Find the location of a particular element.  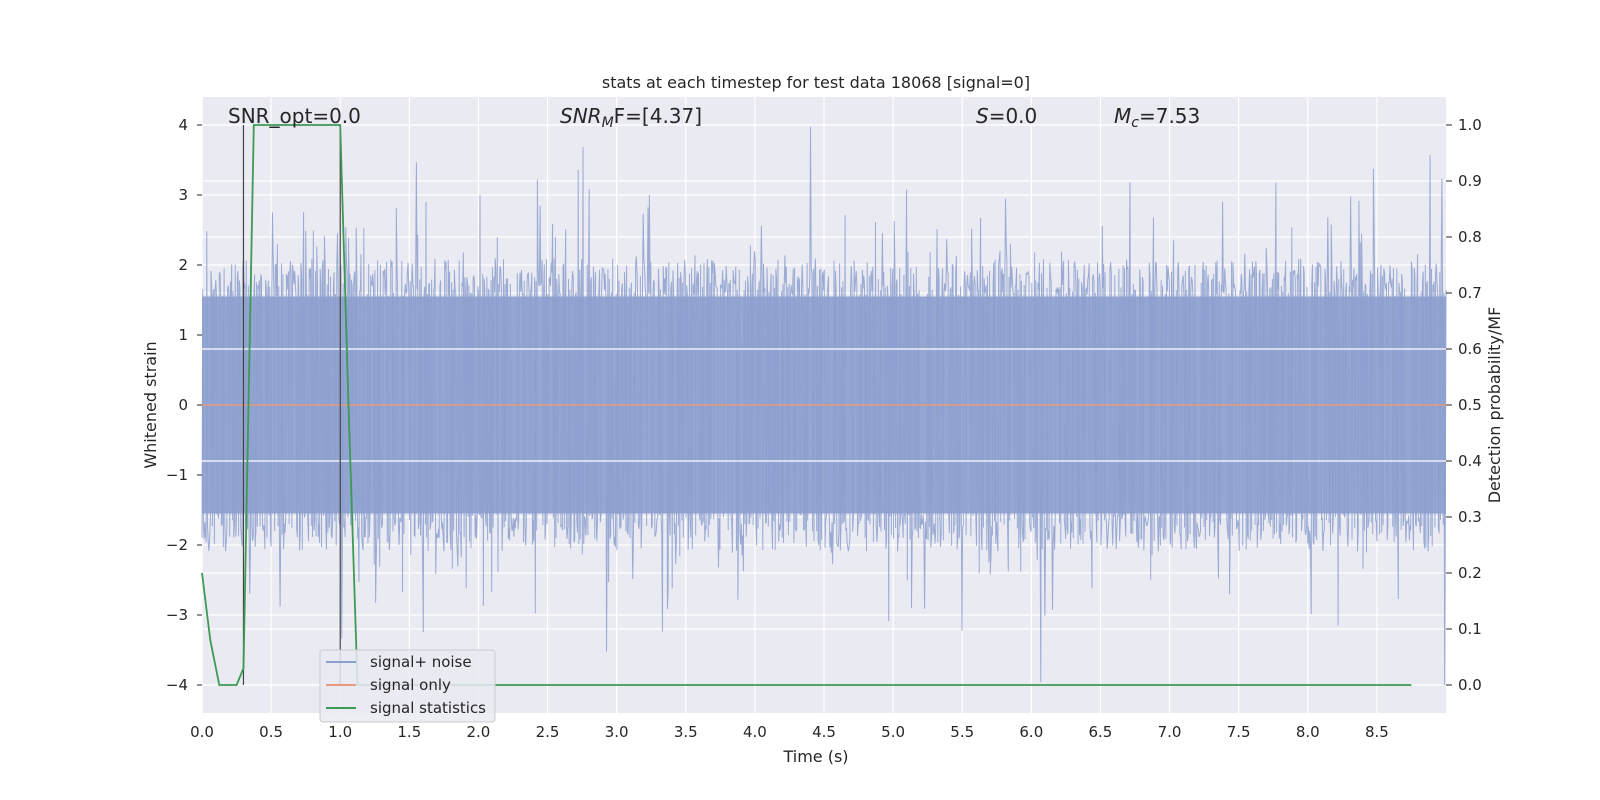

x-tick-label: 4.5 is located at coordinates (824, 732).